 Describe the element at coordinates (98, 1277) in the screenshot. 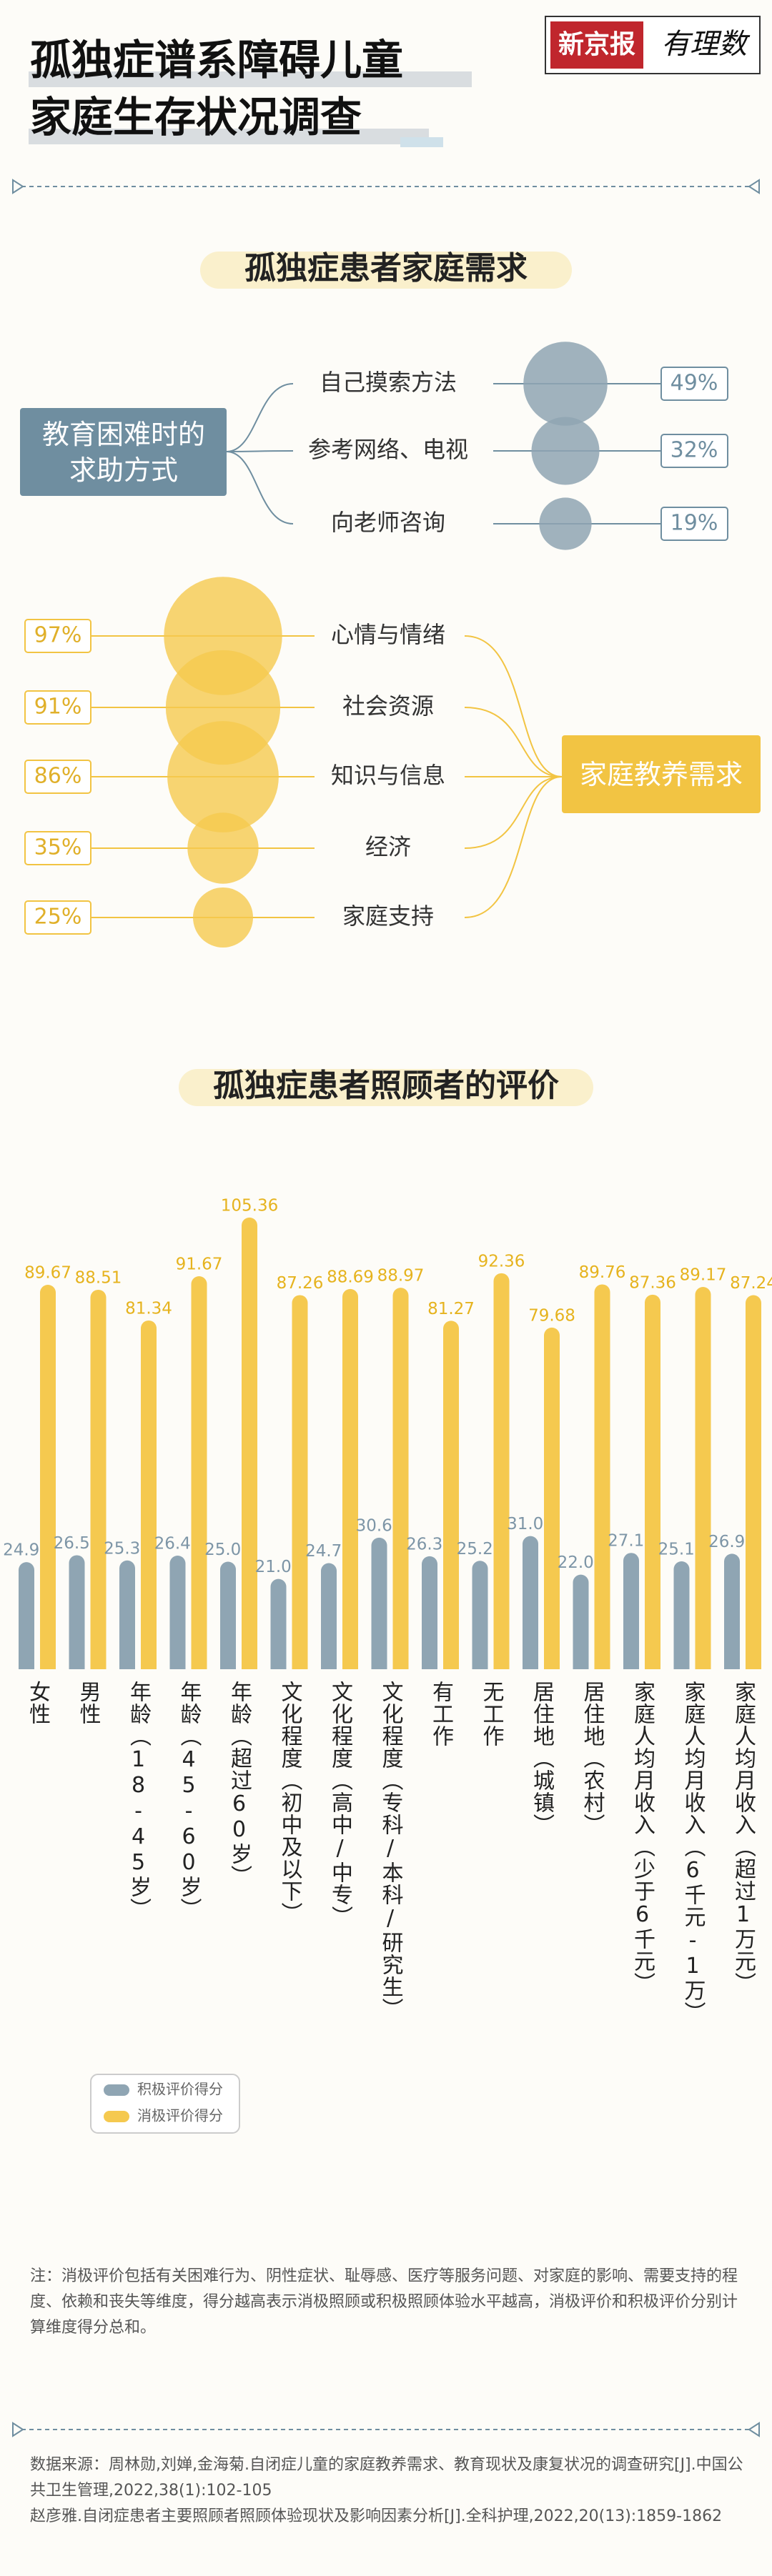

I see `value-label: 88.51` at that location.